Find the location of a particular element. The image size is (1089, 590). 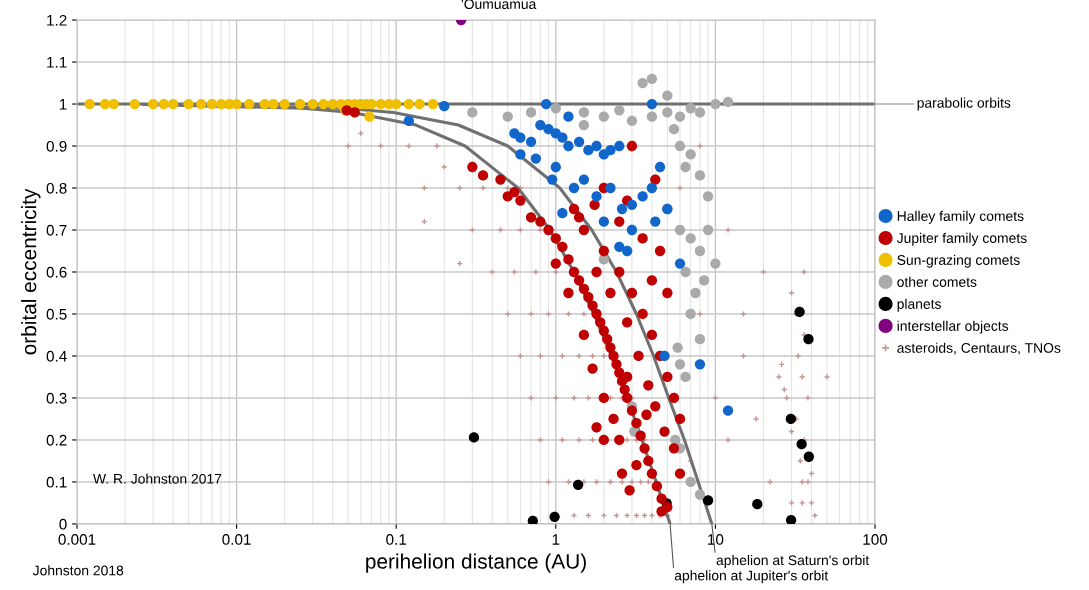

legend-label: asteroids, Centaurs, TNOs is located at coordinates (979, 348).